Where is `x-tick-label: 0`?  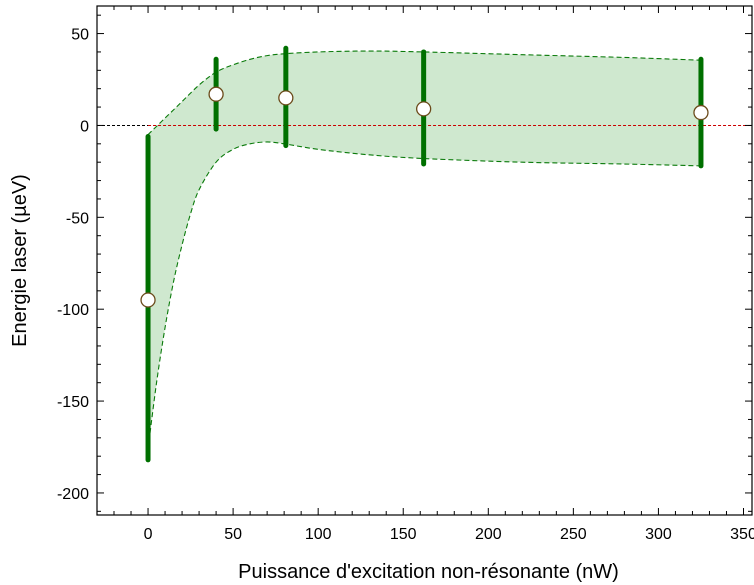
x-tick-label: 0 is located at coordinates (148, 534).